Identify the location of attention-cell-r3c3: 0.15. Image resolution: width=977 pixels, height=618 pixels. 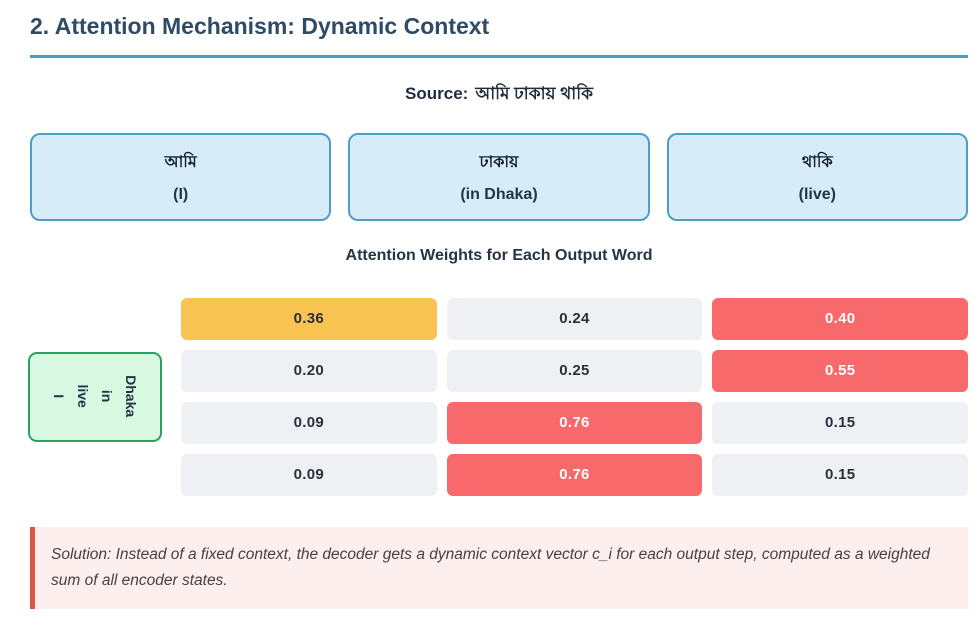
(840, 422).